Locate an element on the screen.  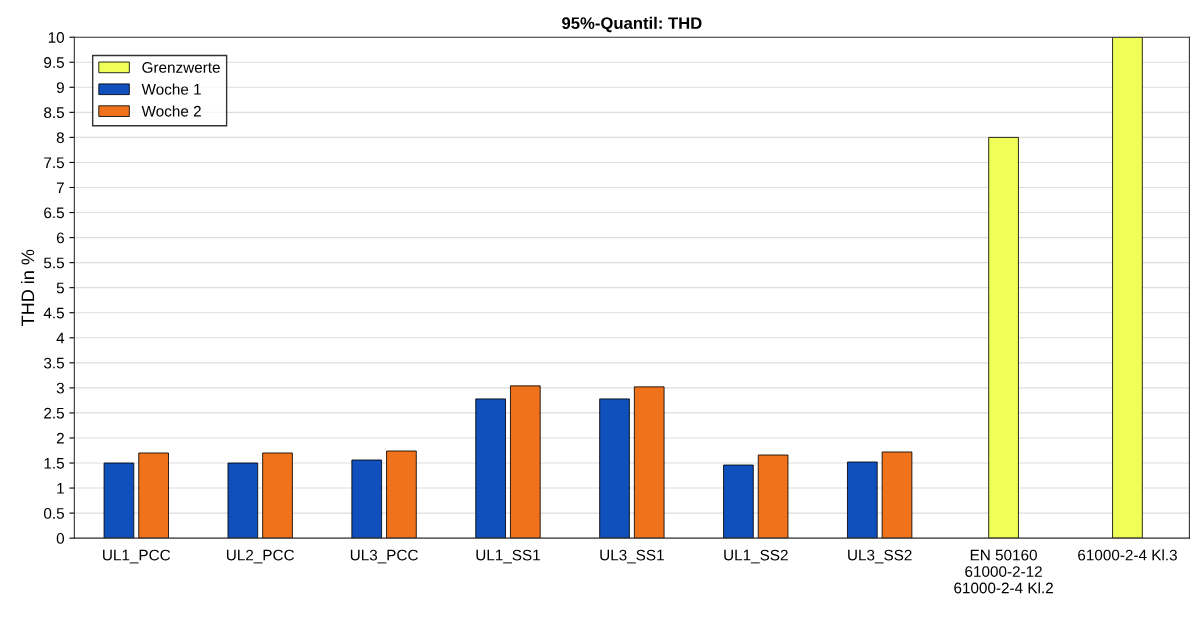
y-tick-label: 2 is located at coordinates (60, 438).